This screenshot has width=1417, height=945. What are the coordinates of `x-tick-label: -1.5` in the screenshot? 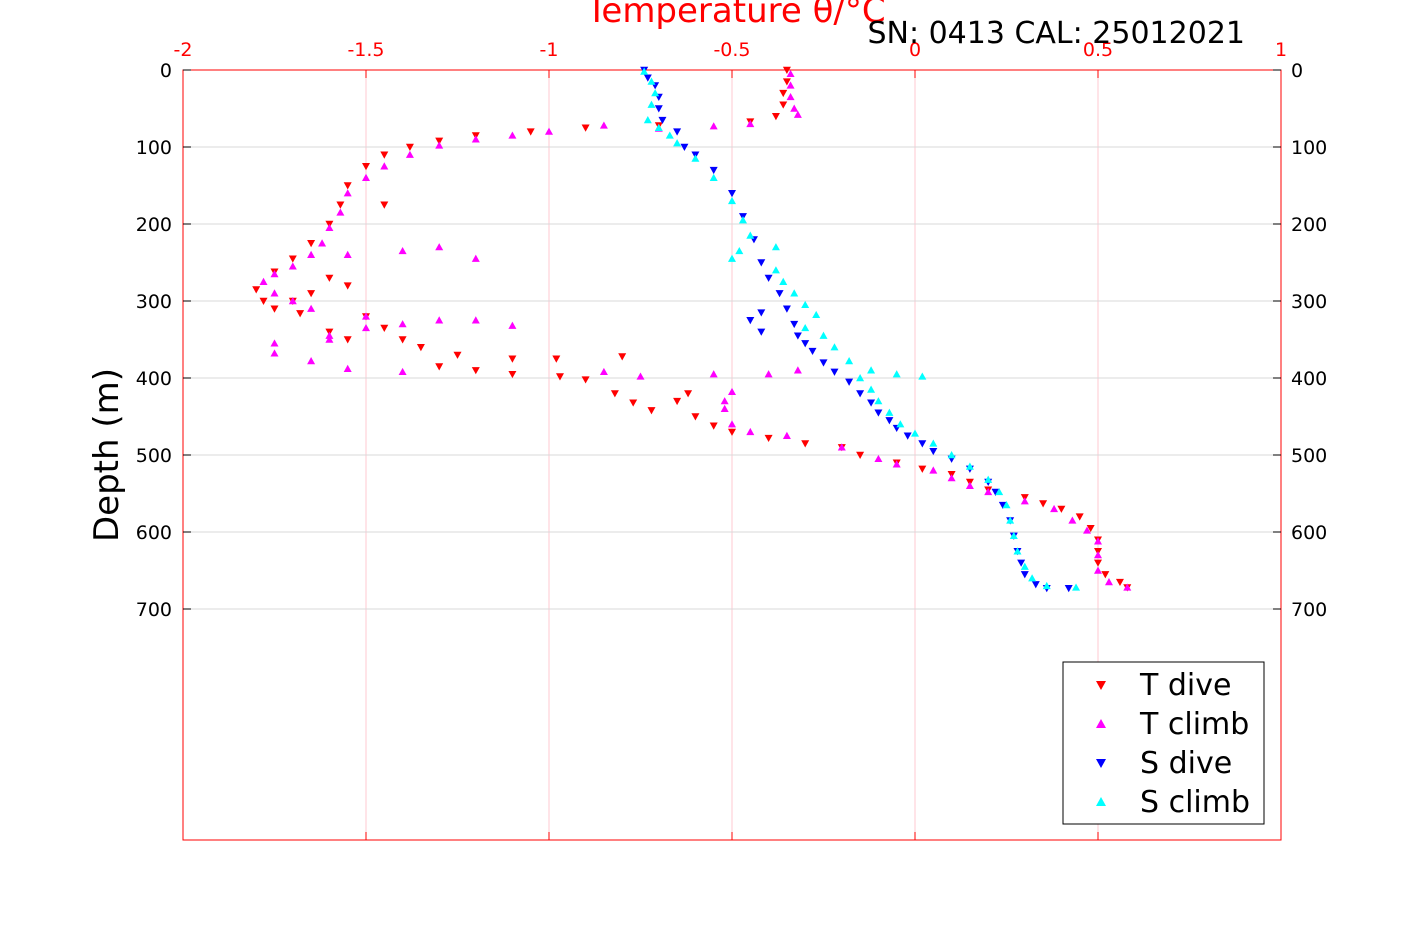 It's located at (365, 50).